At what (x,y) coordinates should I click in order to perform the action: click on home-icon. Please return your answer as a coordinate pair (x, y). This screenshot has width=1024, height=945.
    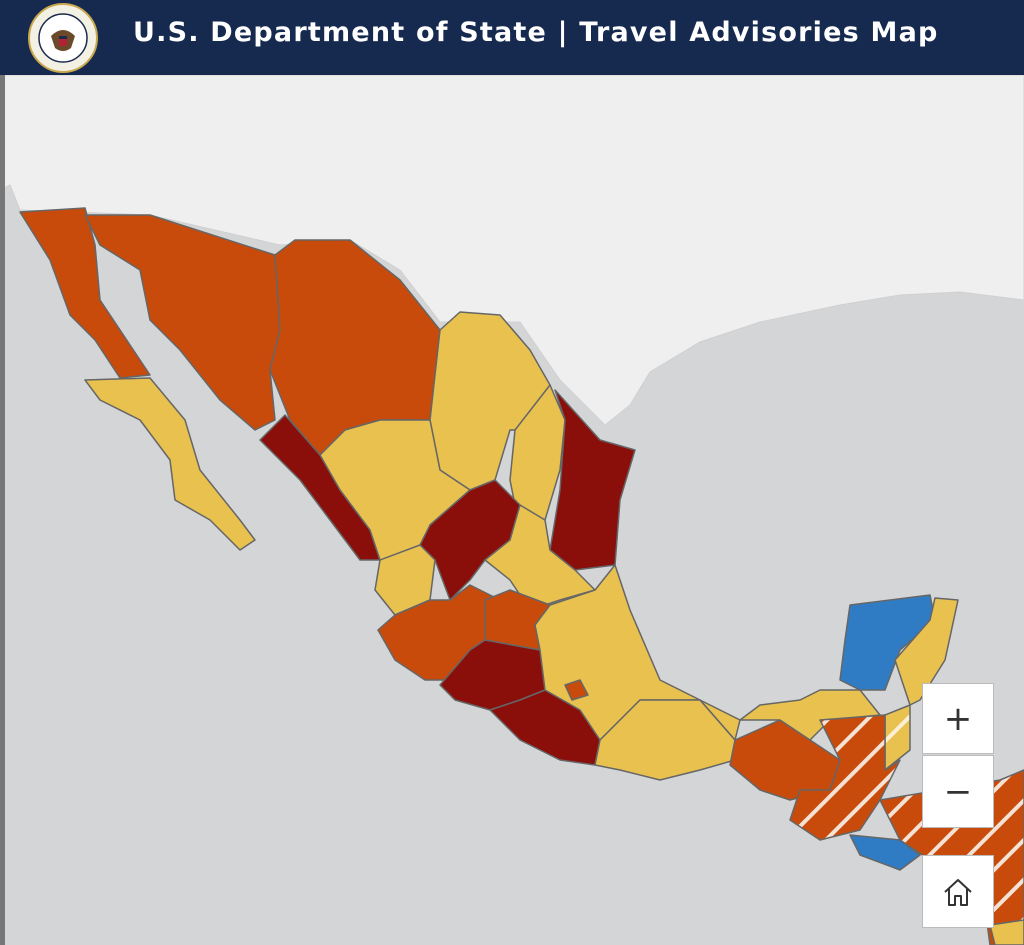
    Looking at the image, I should click on (958, 892).